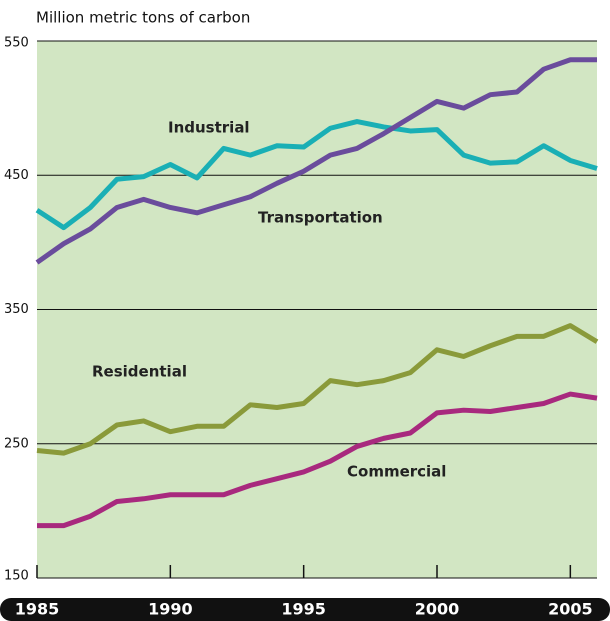  Describe the element at coordinates (143, 18) in the screenshot. I see `y-axis-label: Million metric tons of carbon` at that location.